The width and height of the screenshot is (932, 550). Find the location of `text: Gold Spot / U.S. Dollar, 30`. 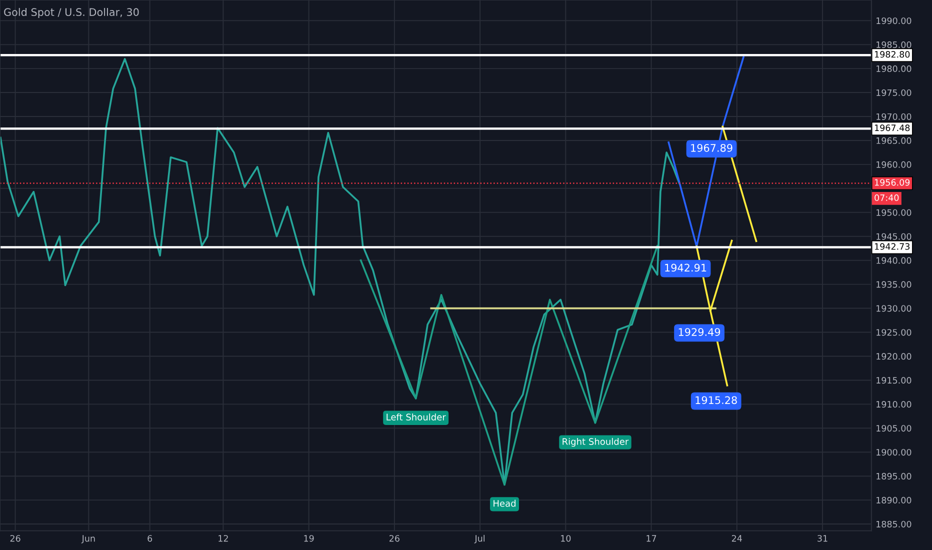

text: Gold Spot / U.S. Dollar, 30 is located at coordinates (71, 13).